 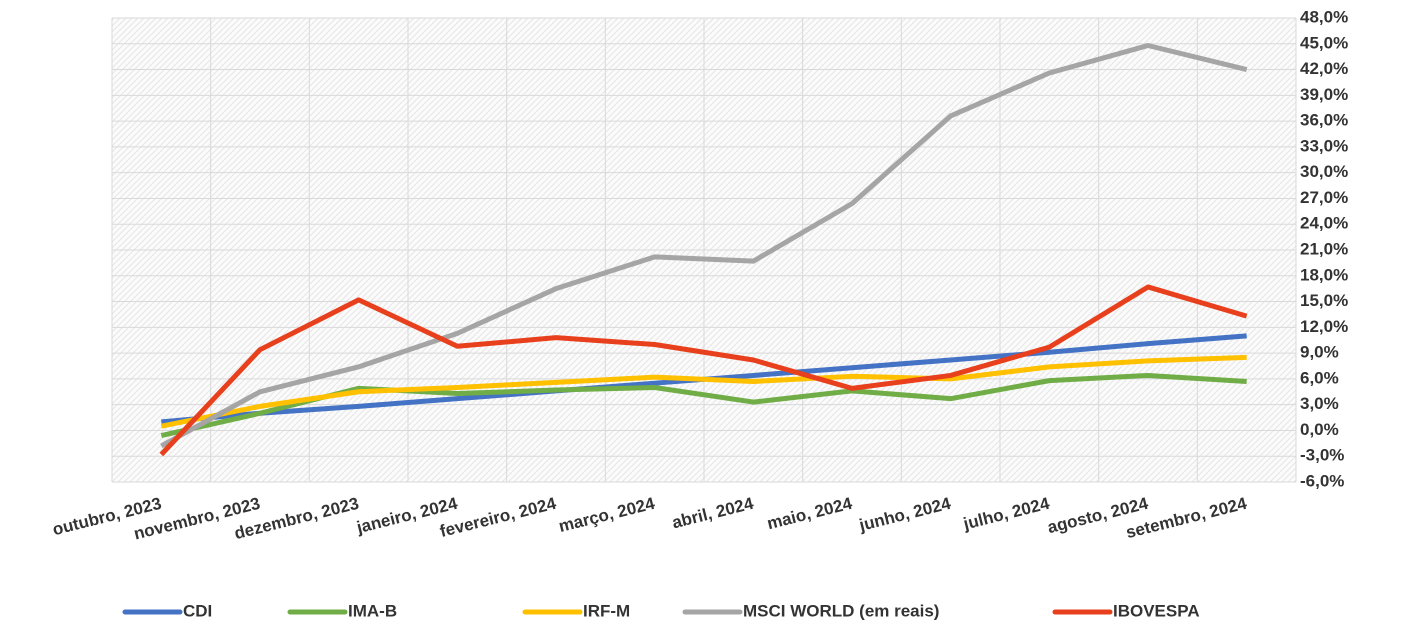 I want to click on y-tick-label: 42,0%, so click(x=1324, y=68).